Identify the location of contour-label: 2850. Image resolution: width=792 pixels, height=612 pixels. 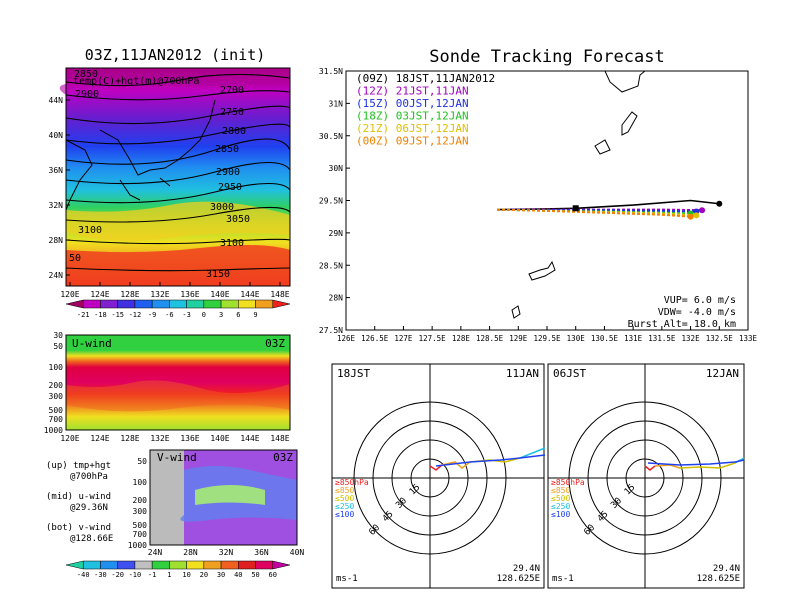
(86, 74).